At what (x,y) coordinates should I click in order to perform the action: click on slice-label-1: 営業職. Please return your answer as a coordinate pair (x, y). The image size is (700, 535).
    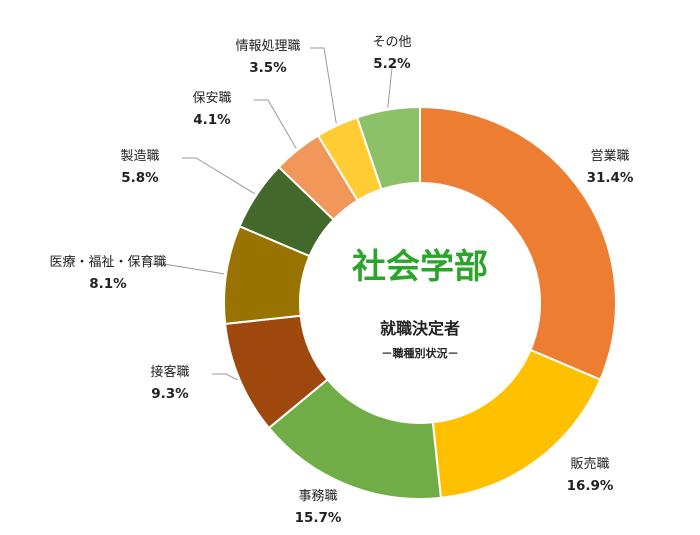
    Looking at the image, I should click on (609, 156).